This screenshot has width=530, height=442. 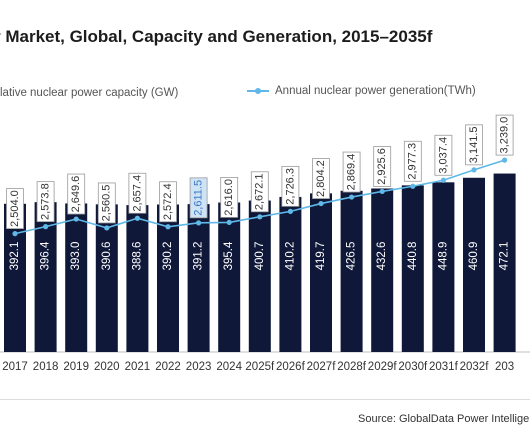 What do you see at coordinates (76, 367) in the screenshot?
I see `x-tick-label: 2019` at bounding box center [76, 367].